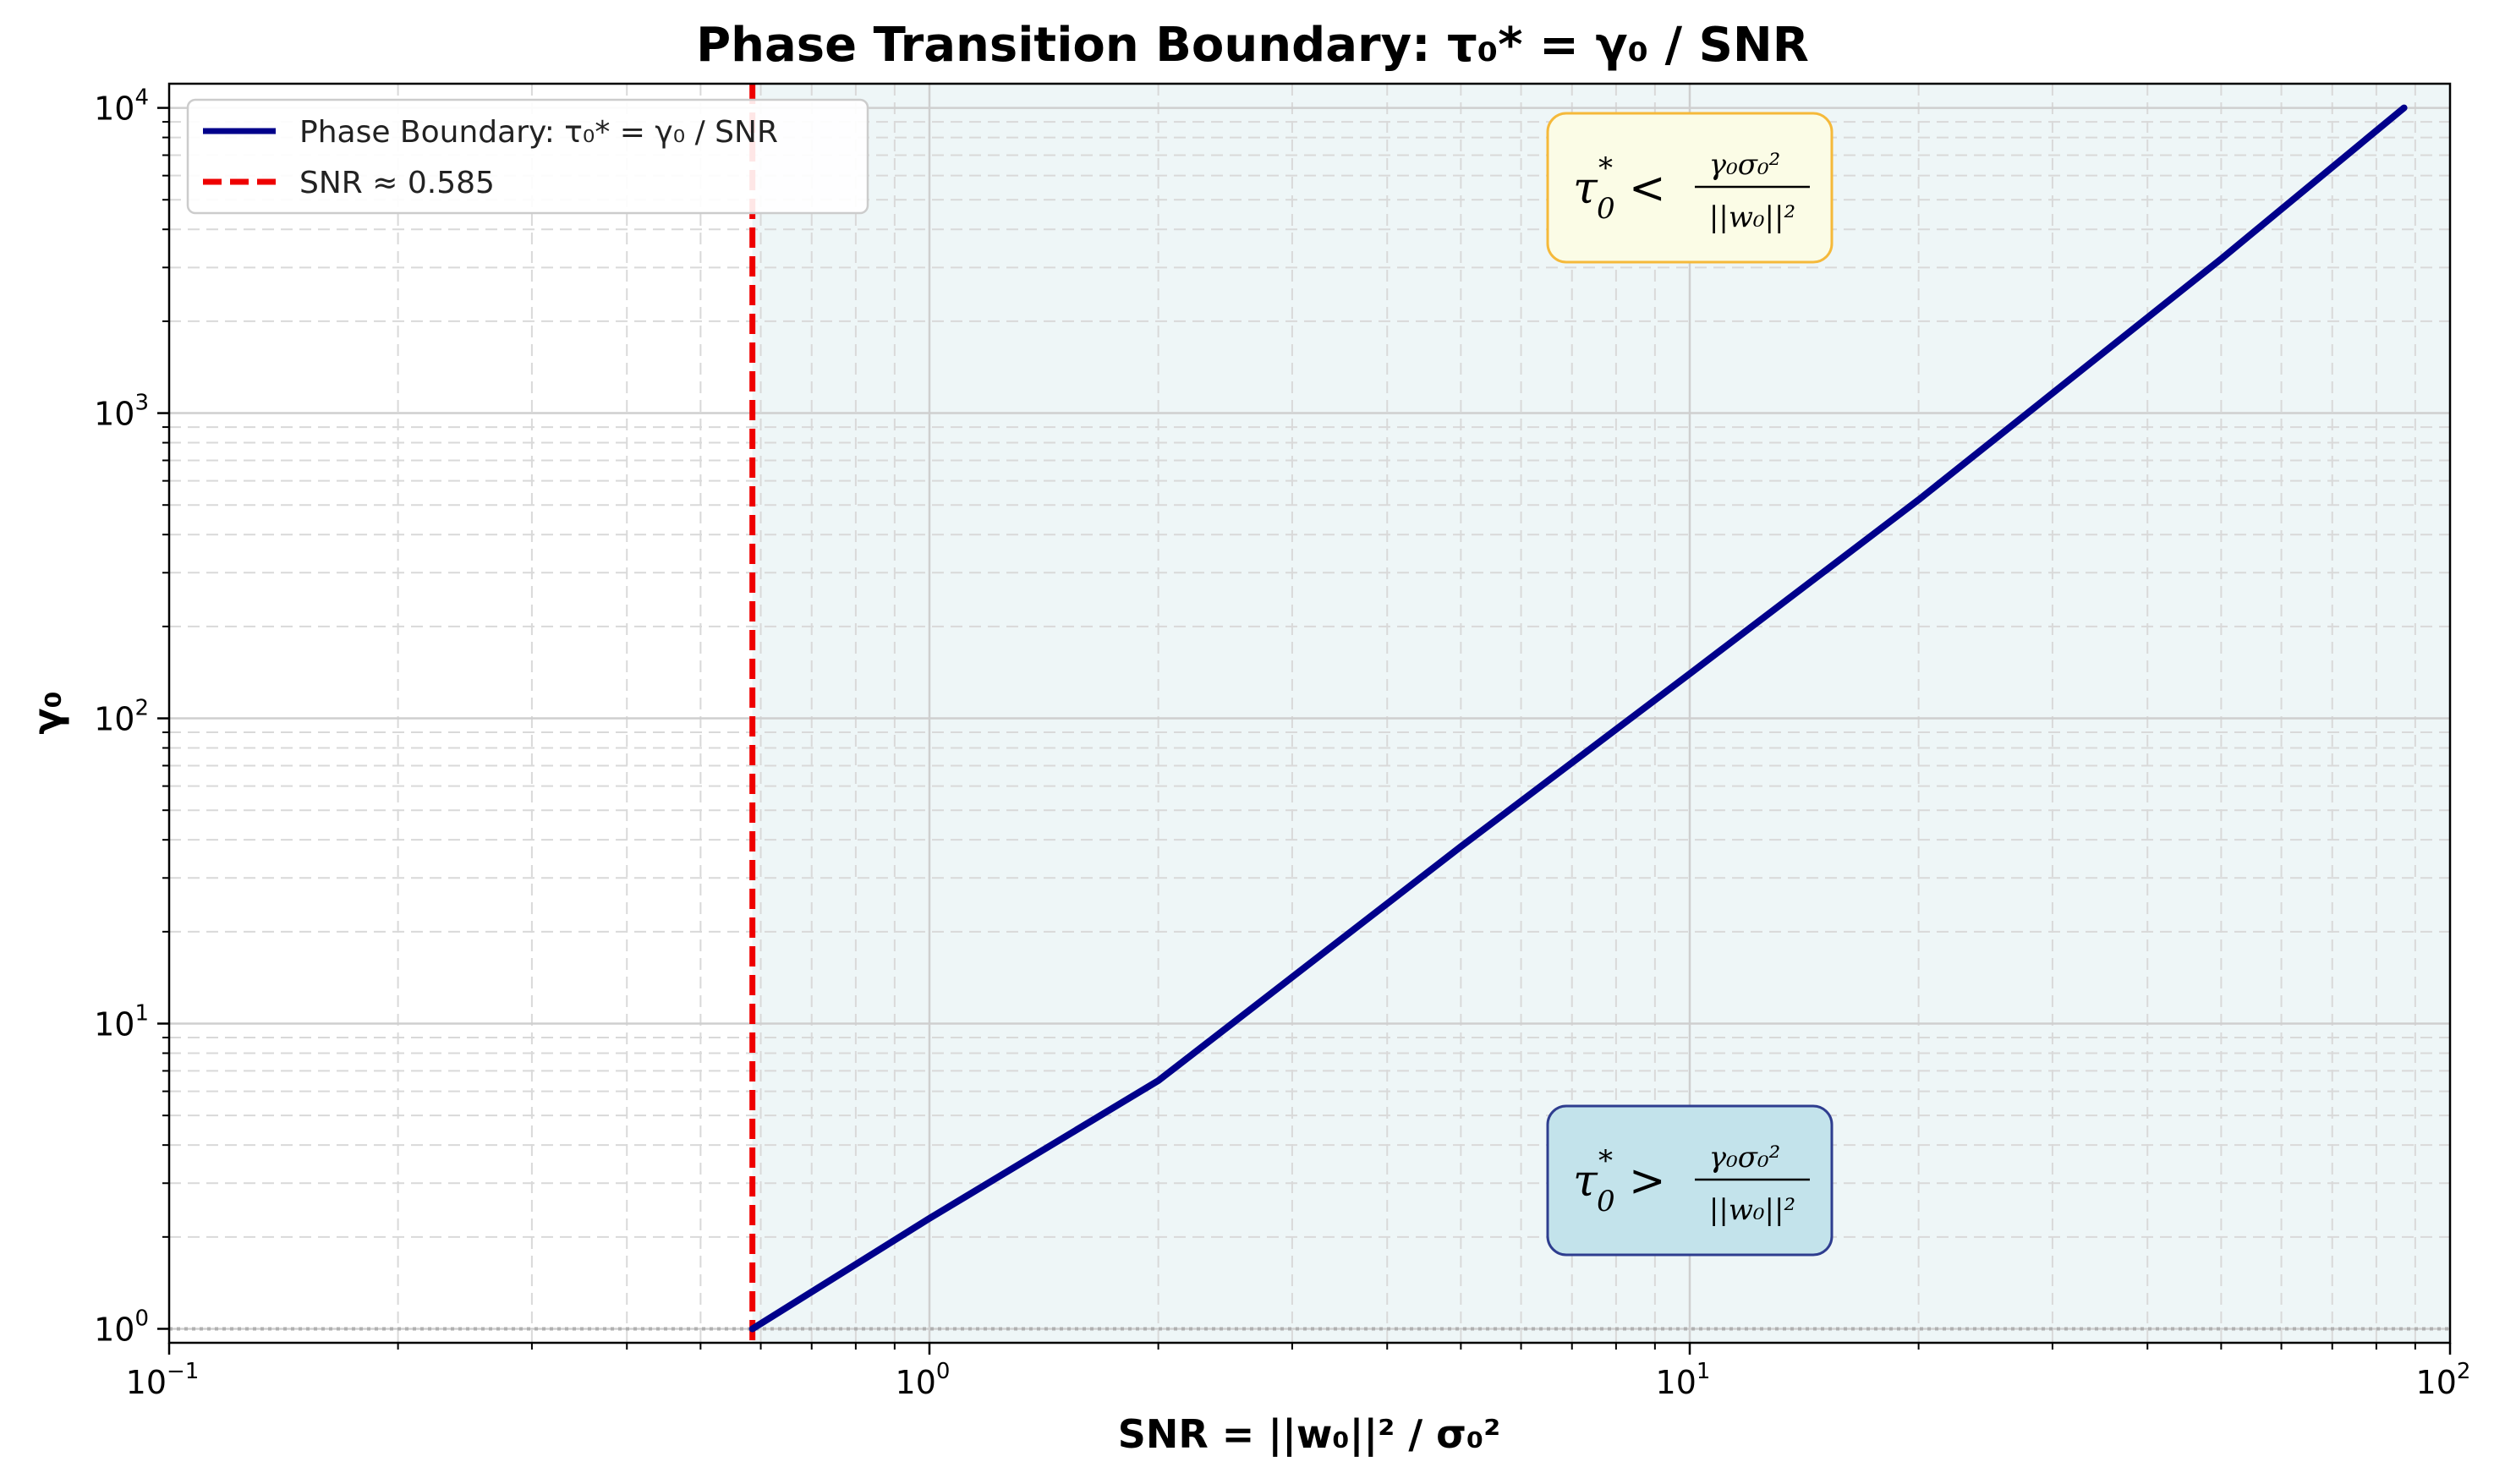 The height and width of the screenshot is (1484, 2505). I want to click on annotation-upper-operator: <, so click(1647, 188).